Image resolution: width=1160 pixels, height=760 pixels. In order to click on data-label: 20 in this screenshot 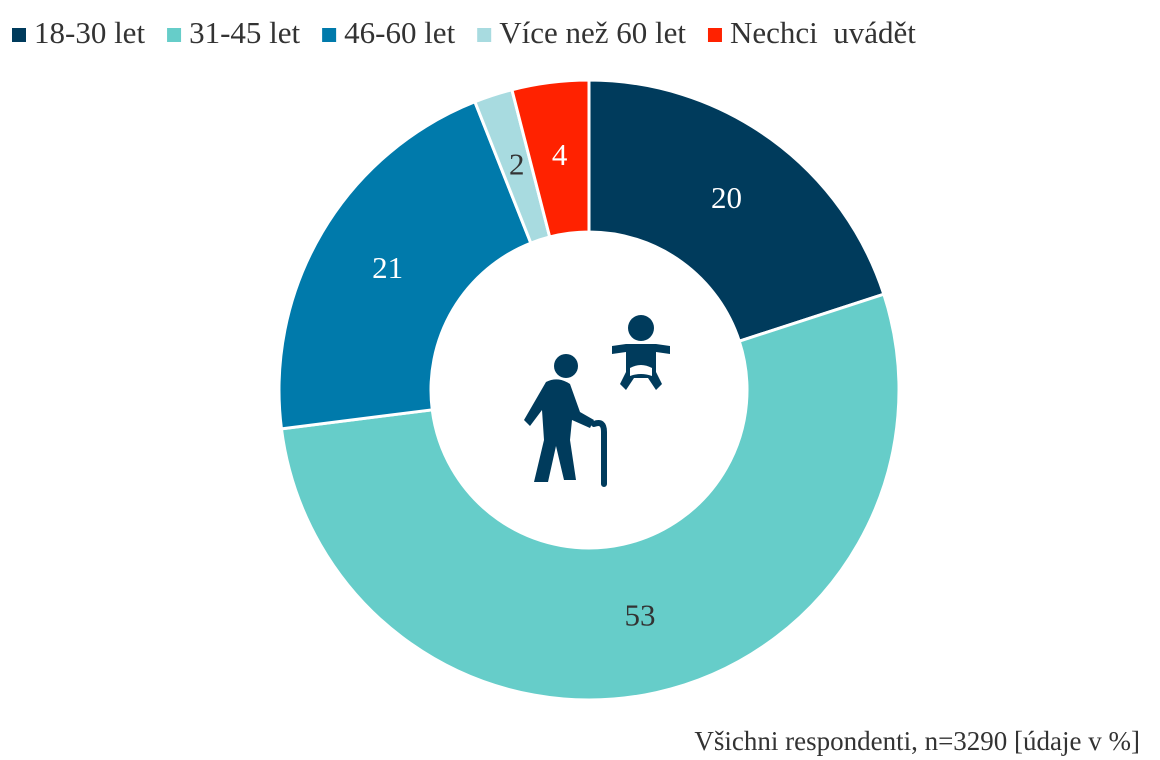, I will do `click(726, 197)`.